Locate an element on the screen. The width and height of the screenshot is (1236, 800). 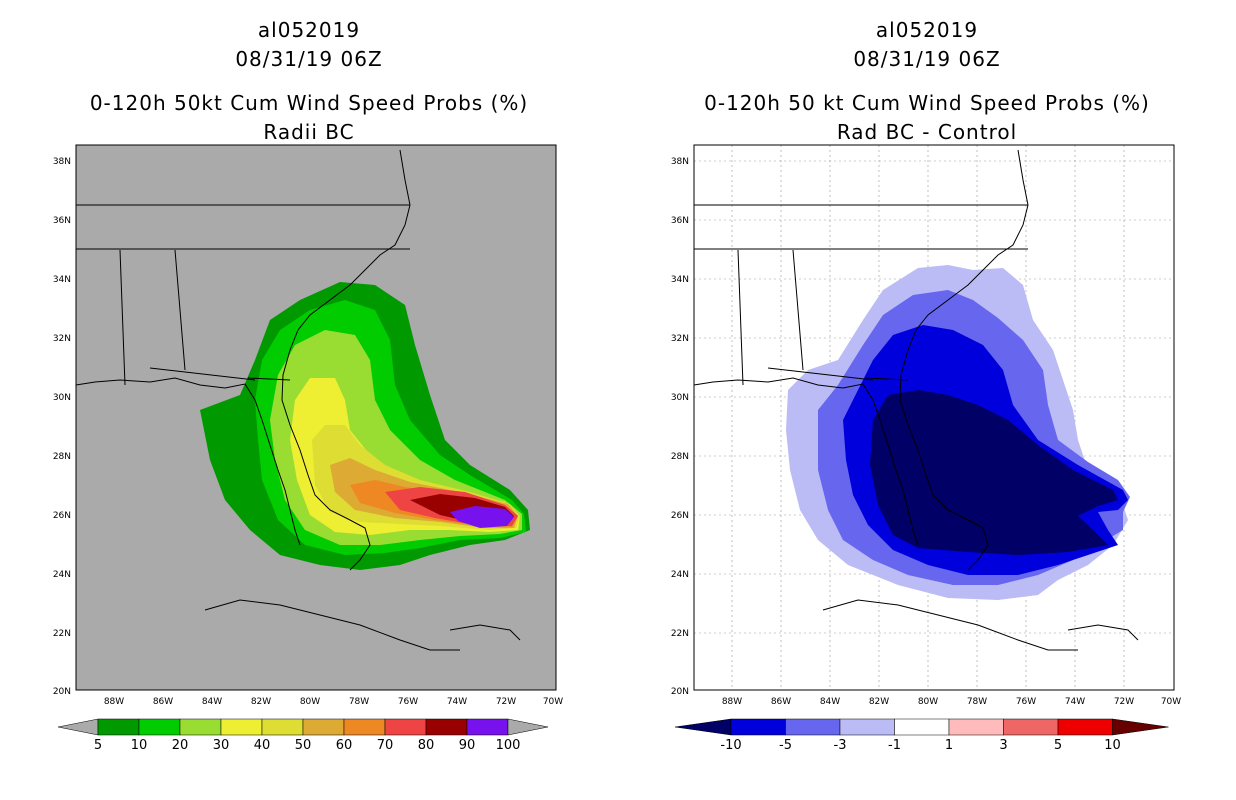
legend-label: -10 is located at coordinates (730, 745).